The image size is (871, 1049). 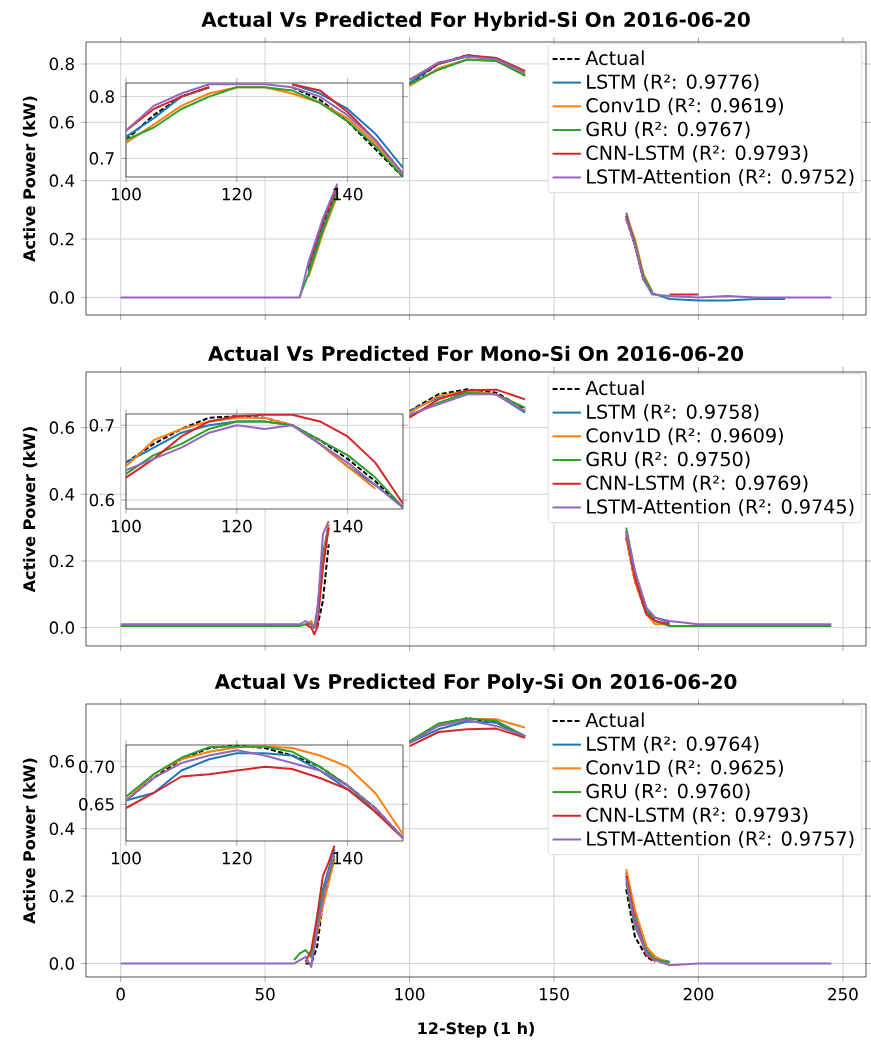 What do you see at coordinates (697, 484) in the screenshot?
I see `legend-label: CNN-LSTM (R²: 0.9769)` at bounding box center [697, 484].